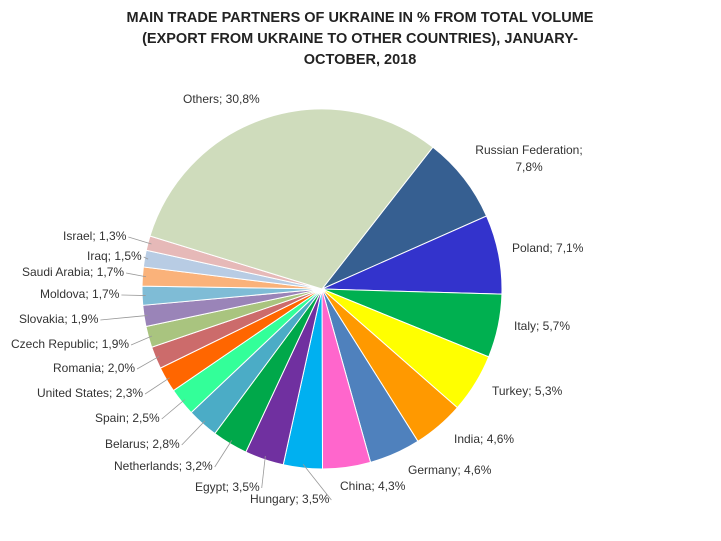  What do you see at coordinates (70, 344) in the screenshot?
I see `slice-label: Czech Republic; 1,9%` at bounding box center [70, 344].